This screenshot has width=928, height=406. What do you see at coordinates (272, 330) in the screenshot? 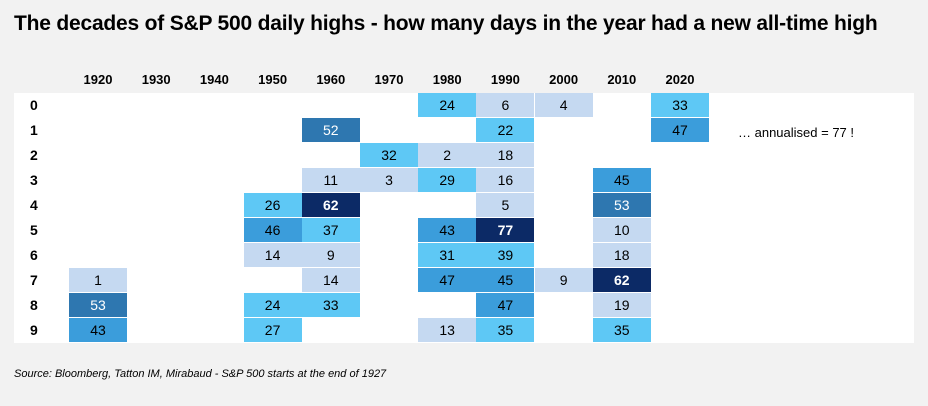
I see `heatmap-cell: 27` at bounding box center [272, 330].